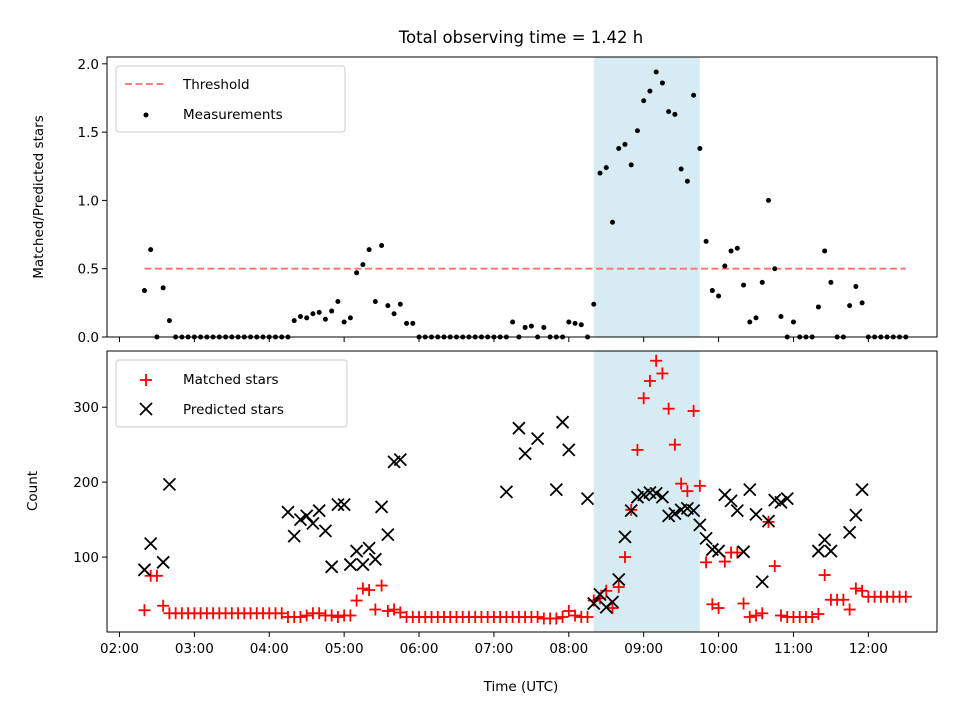 This screenshot has width=960, height=724. Describe the element at coordinates (146, 409) in the screenshot. I see `legend-predicted-swatch` at that location.